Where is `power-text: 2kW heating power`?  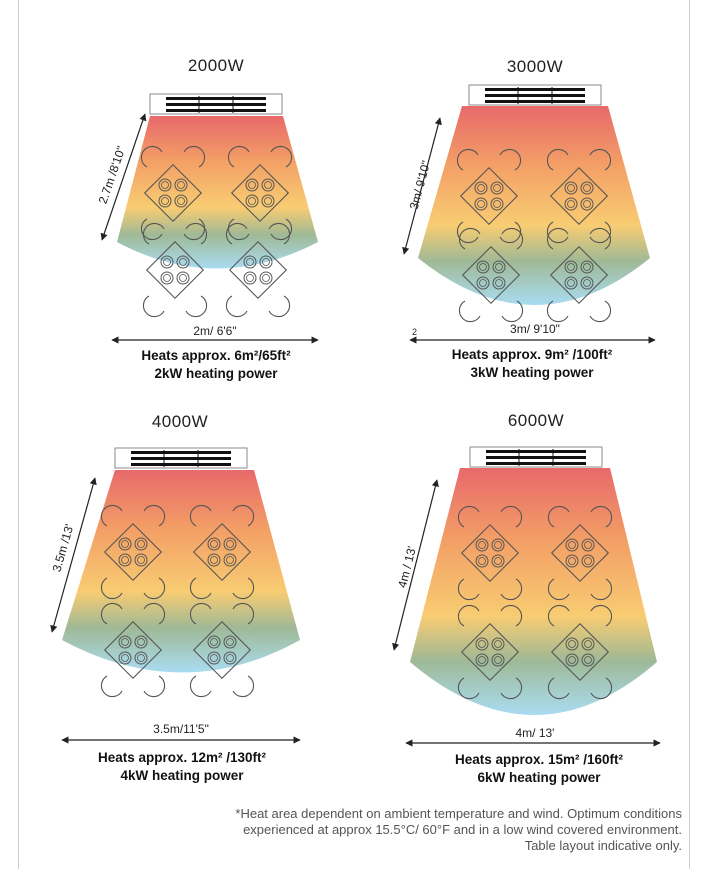
power-text: 2kW heating power is located at coordinates (216, 373).